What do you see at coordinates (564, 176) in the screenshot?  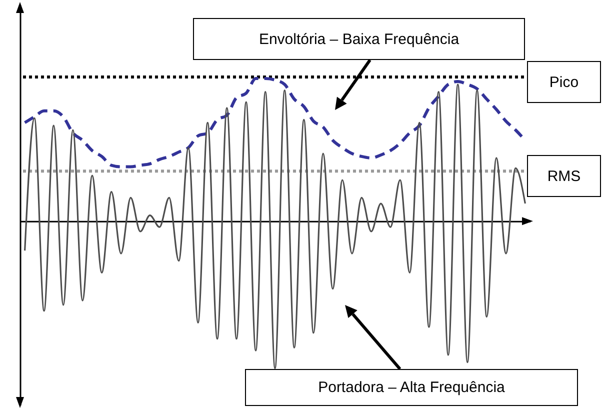 I see `ref-line-label: RMS` at bounding box center [564, 176].